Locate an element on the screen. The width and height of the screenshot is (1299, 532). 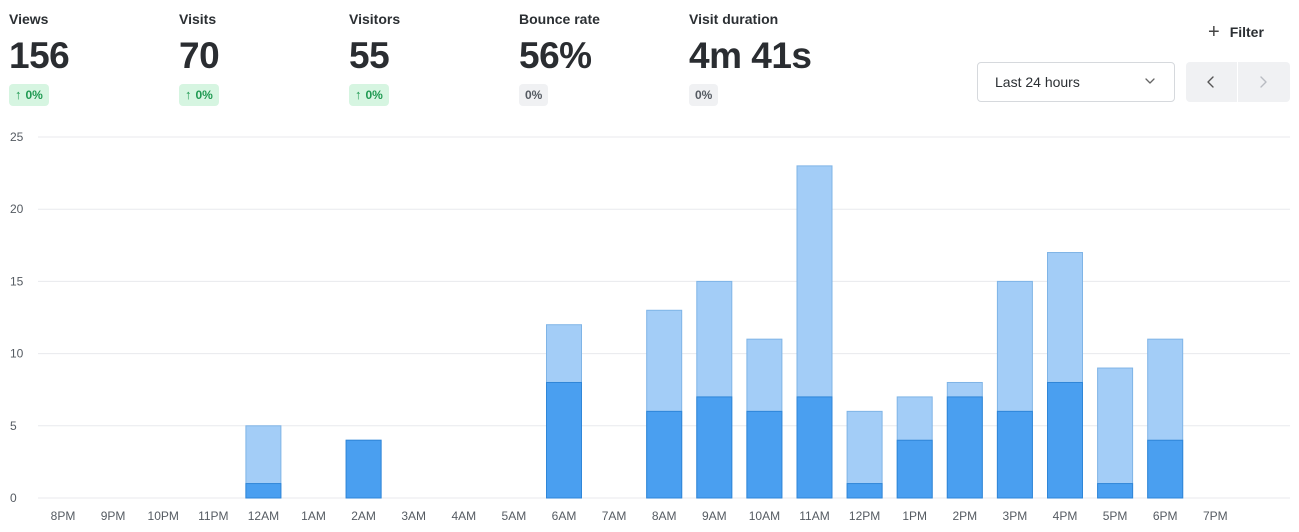
next-period-button is located at coordinates (1263, 82).